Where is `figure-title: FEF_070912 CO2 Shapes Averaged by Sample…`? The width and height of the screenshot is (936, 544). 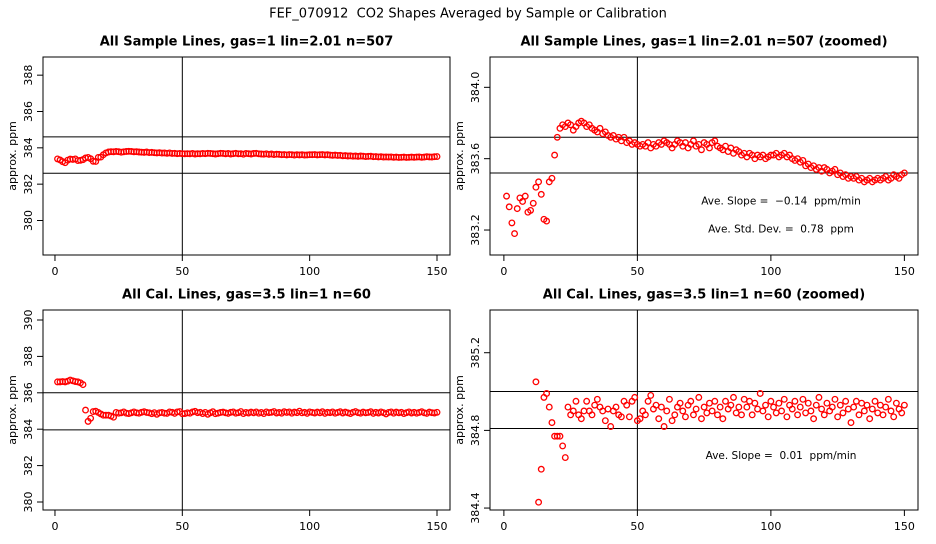 figure-title: FEF_070912 CO2 Shapes Averaged by Sample… is located at coordinates (468, 14).